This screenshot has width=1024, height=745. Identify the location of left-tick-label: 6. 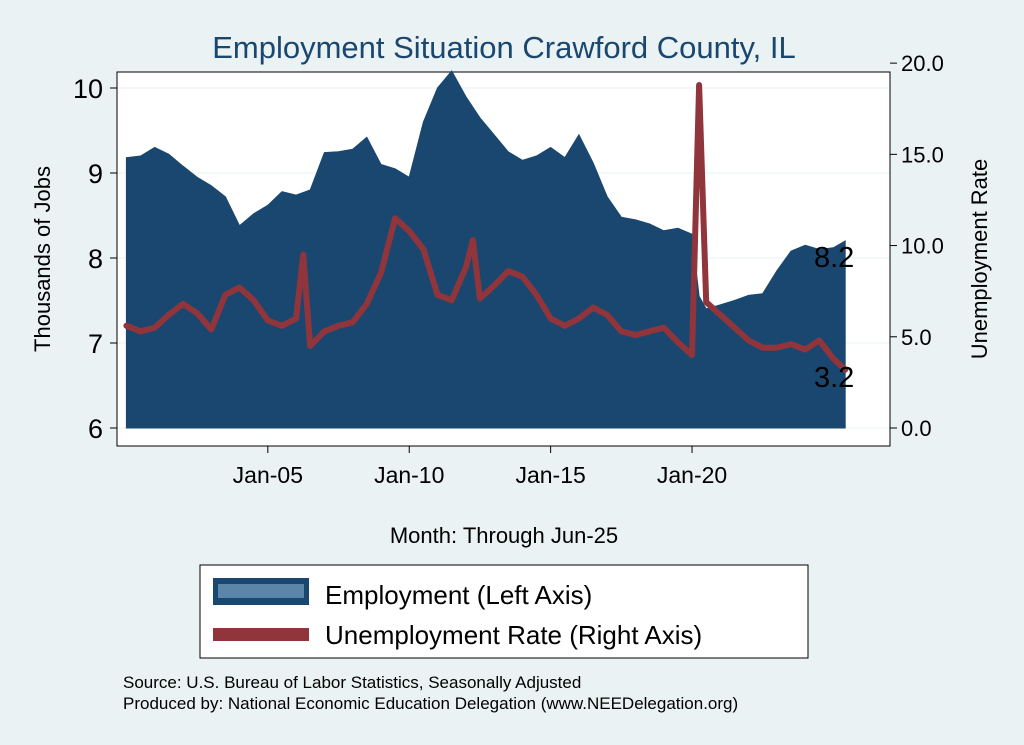
(95, 429).